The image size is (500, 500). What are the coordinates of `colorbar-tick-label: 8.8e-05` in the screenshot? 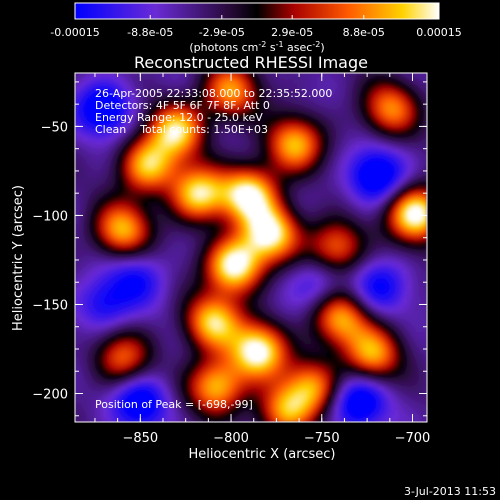 It's located at (364, 32).